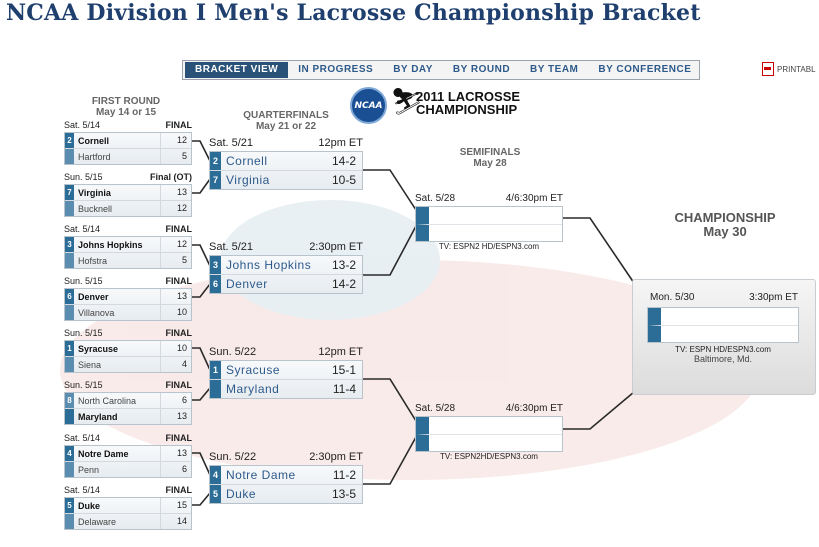  I want to click on nav-bracket-view: BRACKET VIEW, so click(237, 70).